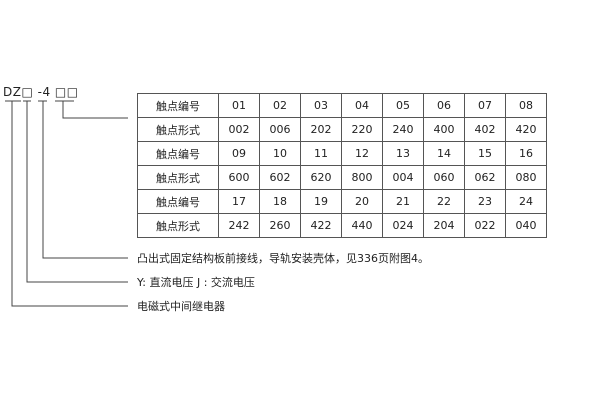  Describe the element at coordinates (526, 153) in the screenshot. I see `table-cell: 16` at that location.